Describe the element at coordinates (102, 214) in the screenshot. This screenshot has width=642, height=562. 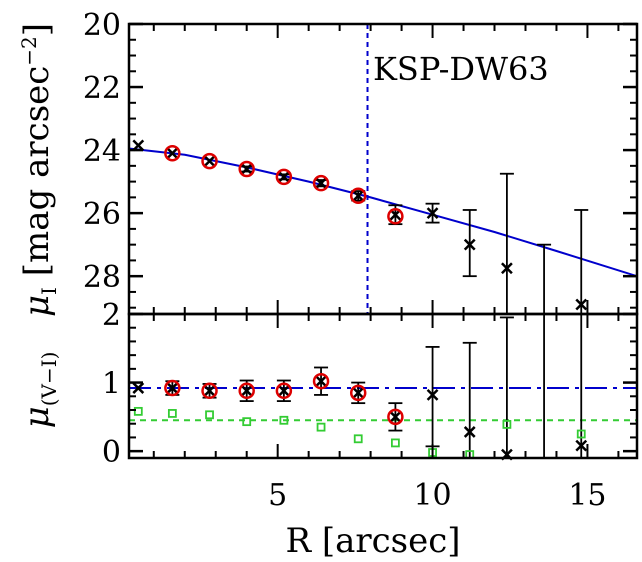
I see `y-tick-label: 26` at that location.